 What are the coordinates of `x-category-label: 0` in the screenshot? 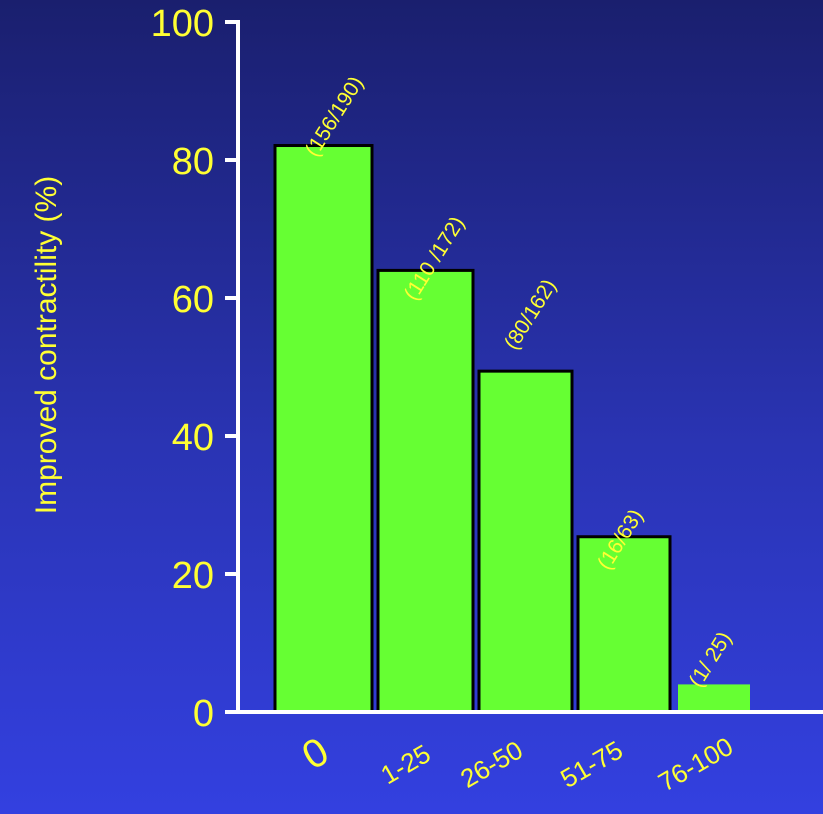 It's located at (315, 753).